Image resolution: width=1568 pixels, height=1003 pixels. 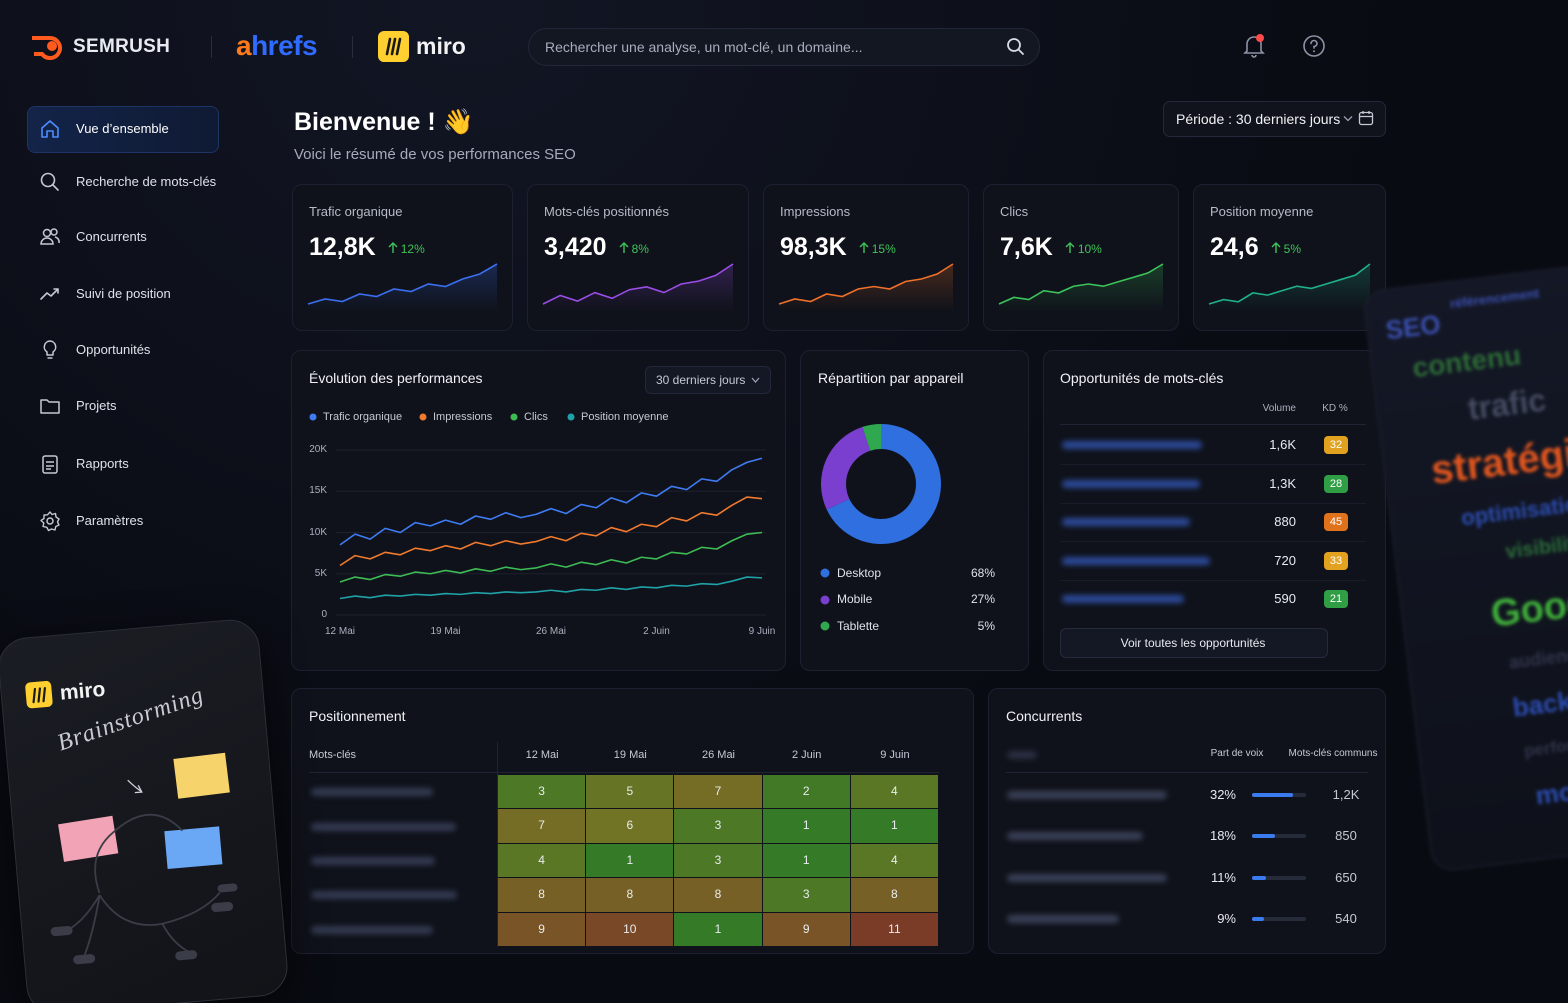 What do you see at coordinates (123, 293) in the screenshot?
I see `nav-item: Suivi de position` at bounding box center [123, 293].